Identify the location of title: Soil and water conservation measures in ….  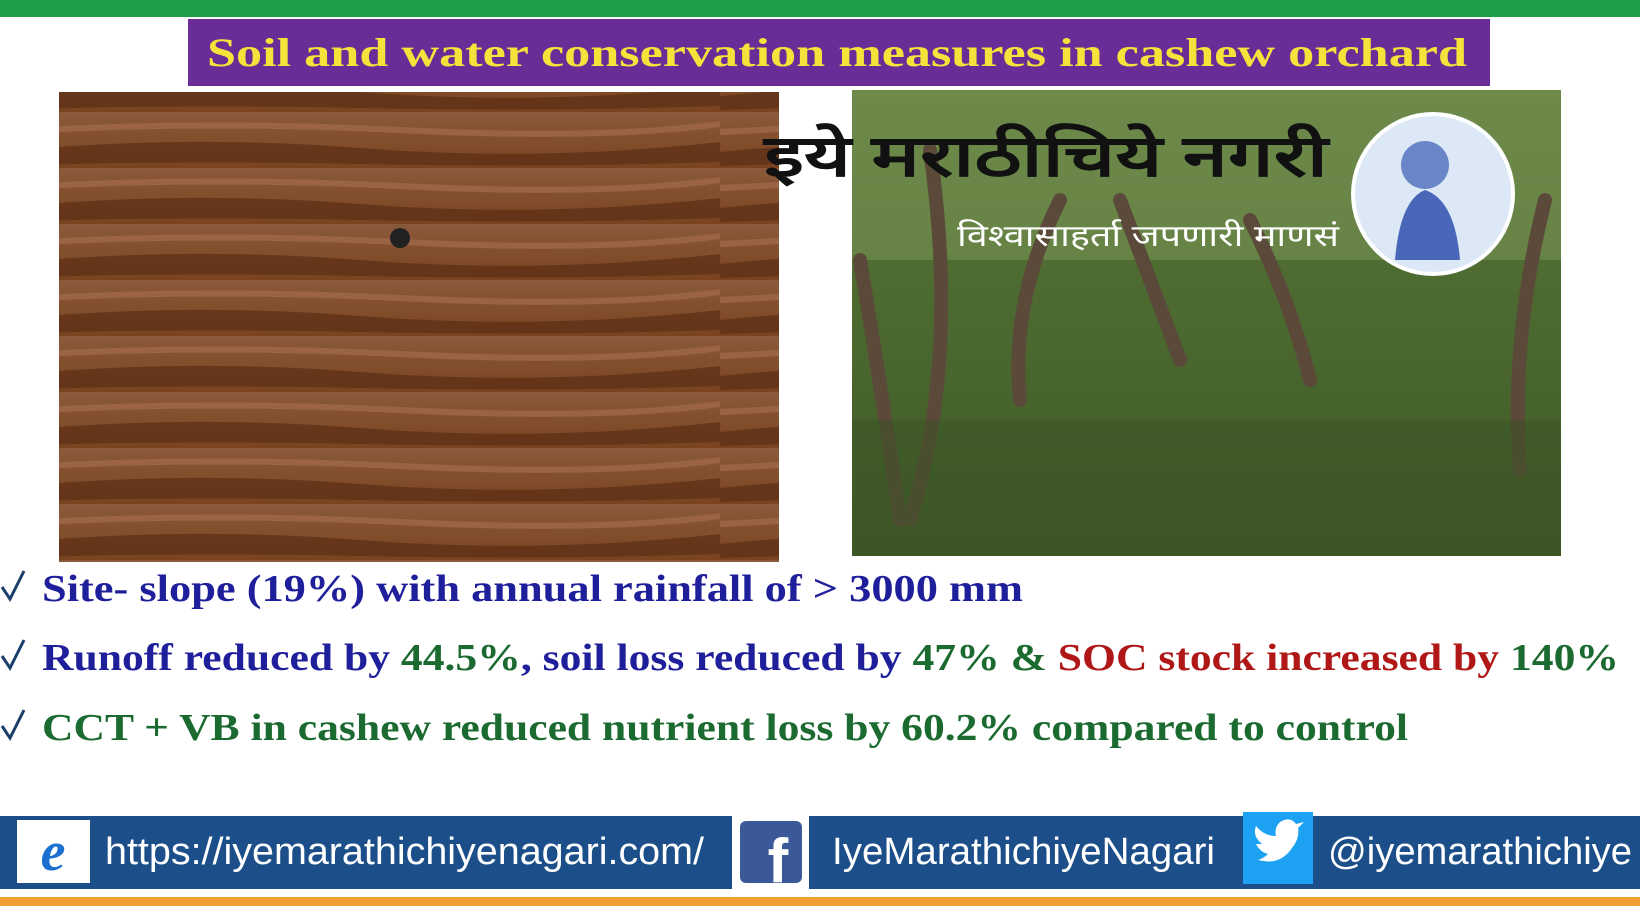
(837, 52).